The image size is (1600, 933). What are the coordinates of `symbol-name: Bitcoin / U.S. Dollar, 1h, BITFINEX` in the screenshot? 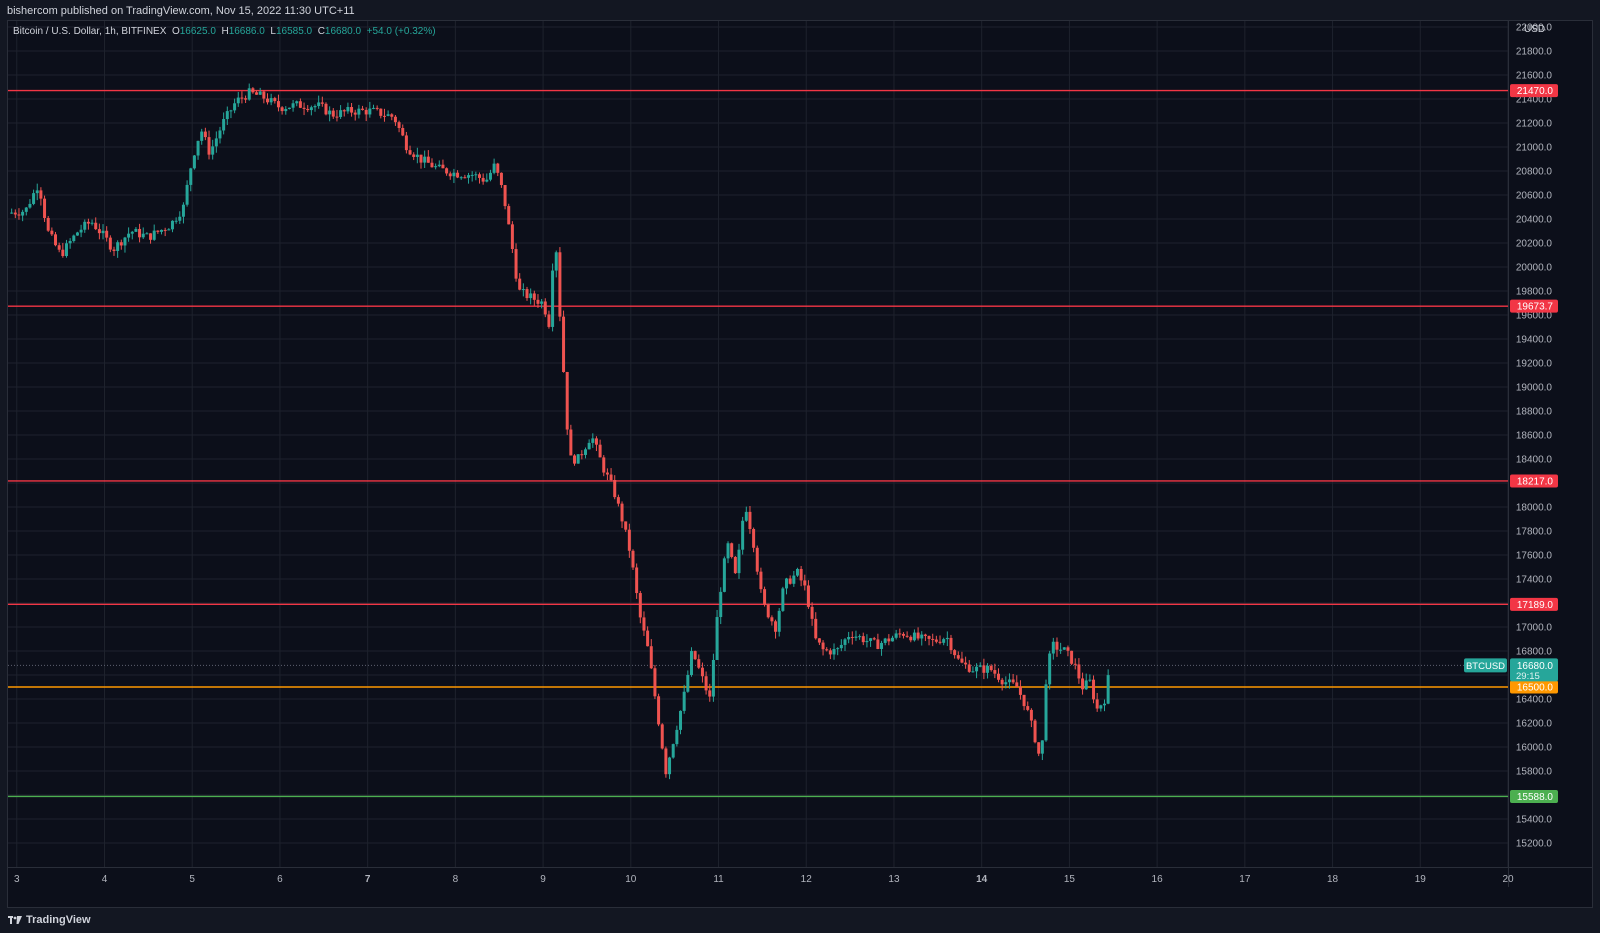 It's located at (90, 31).